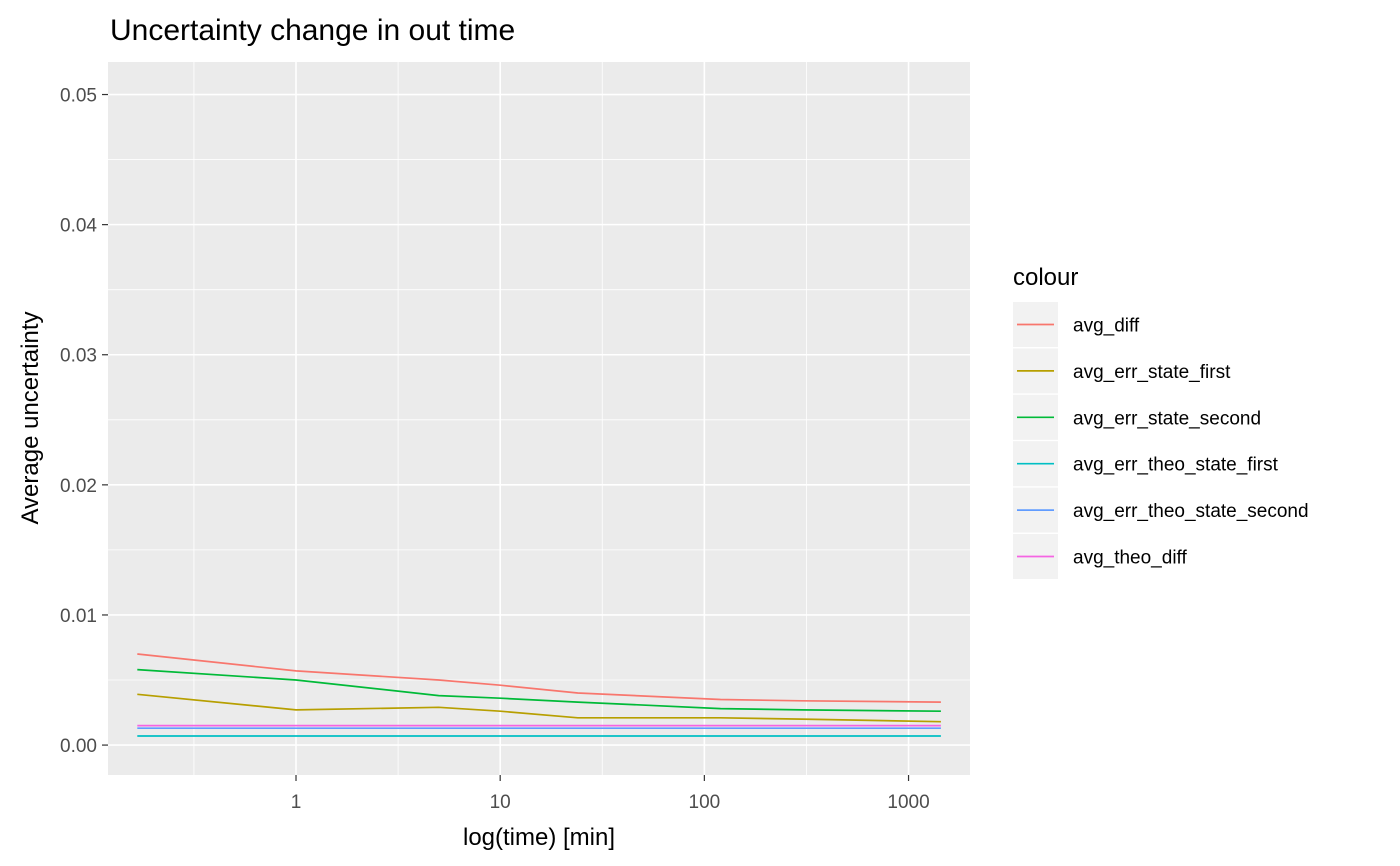  I want to click on y-tick-label: 0.03, so click(78, 356).